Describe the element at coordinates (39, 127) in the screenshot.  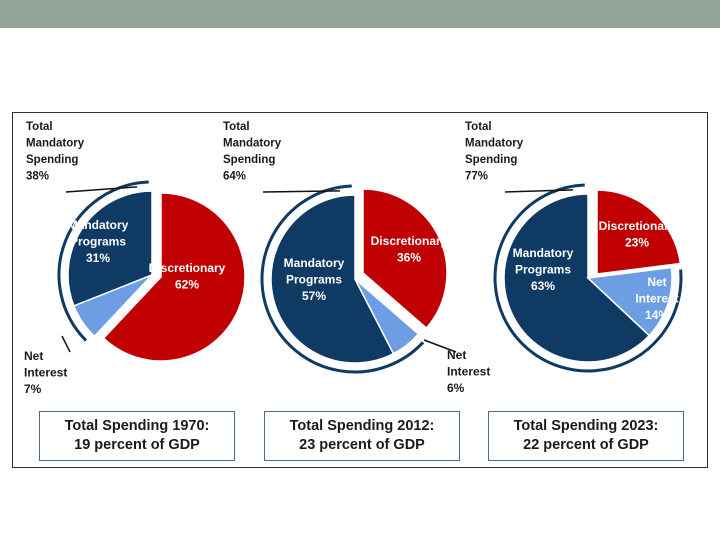
I see `label-total-mandatory-1970-line-0: Total` at that location.